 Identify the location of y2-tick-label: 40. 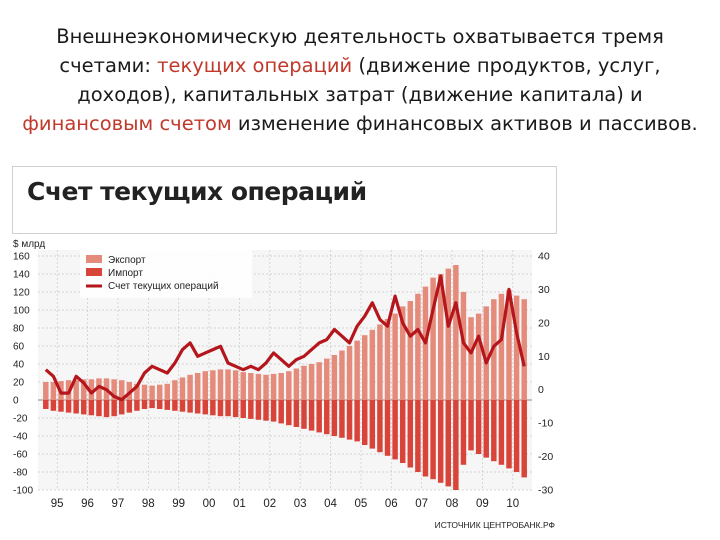
(544, 257).